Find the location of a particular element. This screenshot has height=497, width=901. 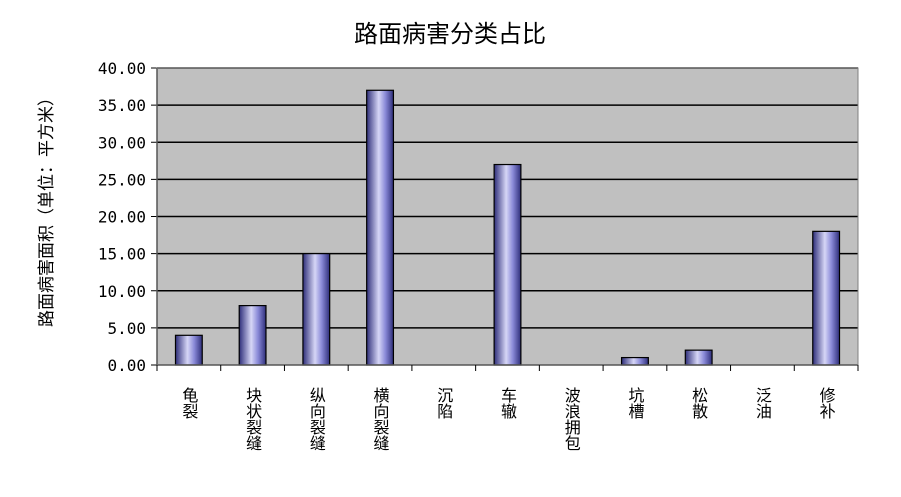

x-tick-label: 横向裂缝 is located at coordinates (380, 419).